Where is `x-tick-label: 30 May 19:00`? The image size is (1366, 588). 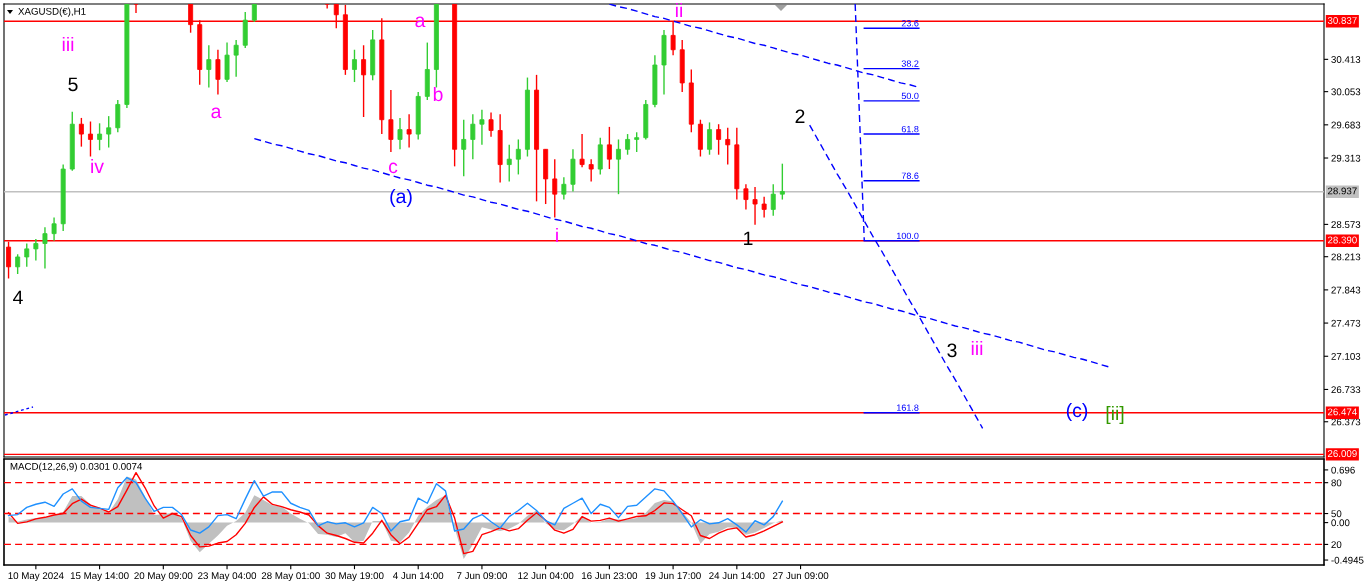
x-tick-label: 30 May 19:00 is located at coordinates (354, 577).